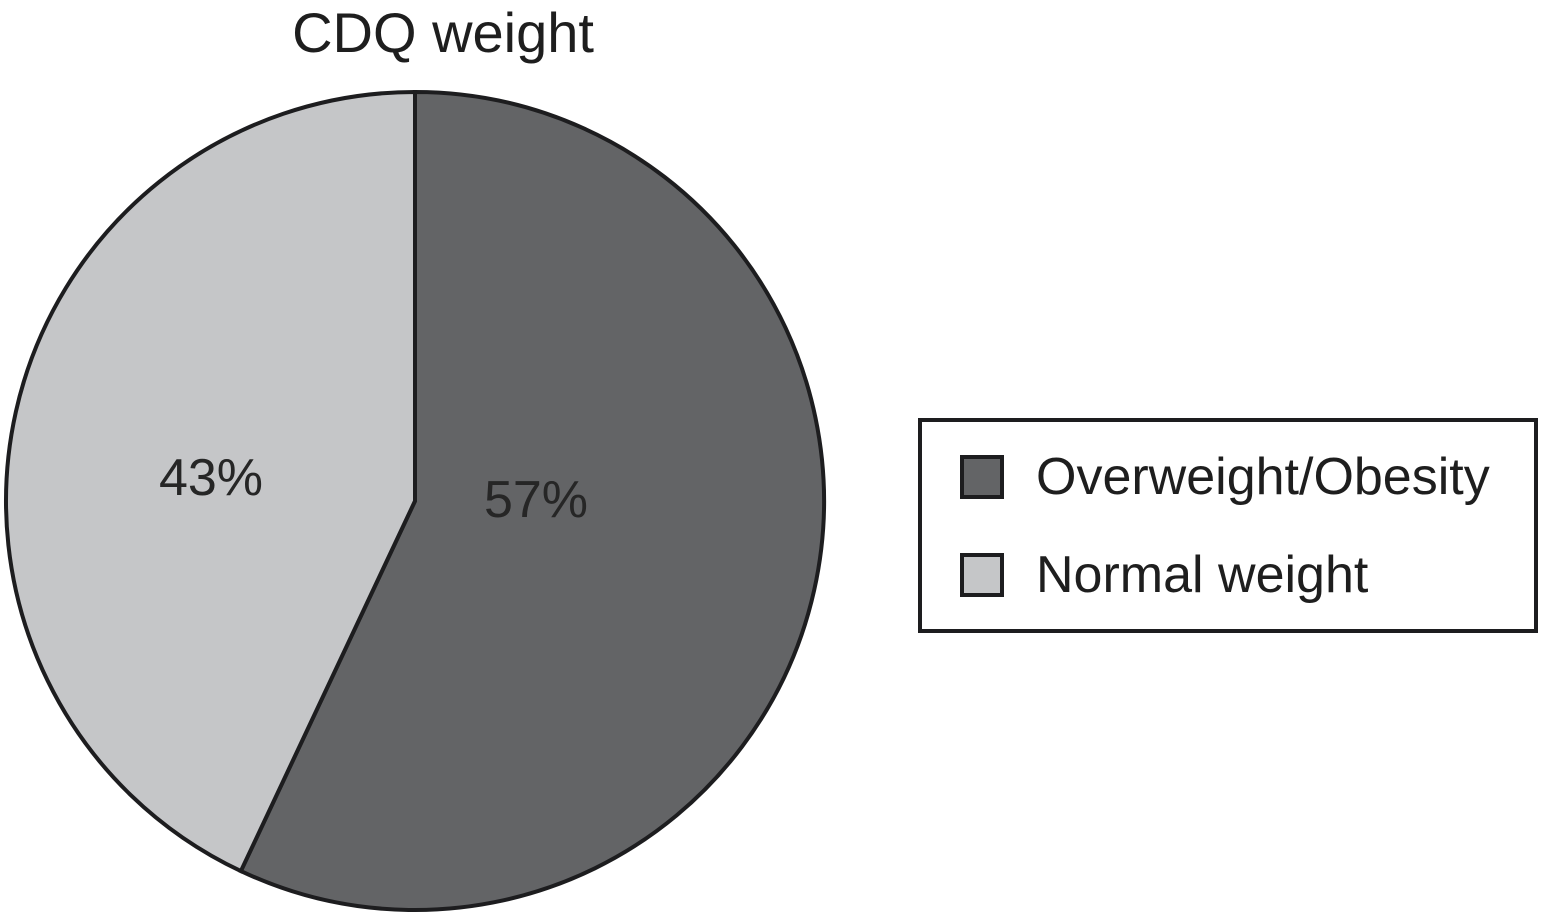 This screenshot has width=1551, height=915. Describe the element at coordinates (982, 574) in the screenshot. I see `legend-swatch-normal-weight` at that location.